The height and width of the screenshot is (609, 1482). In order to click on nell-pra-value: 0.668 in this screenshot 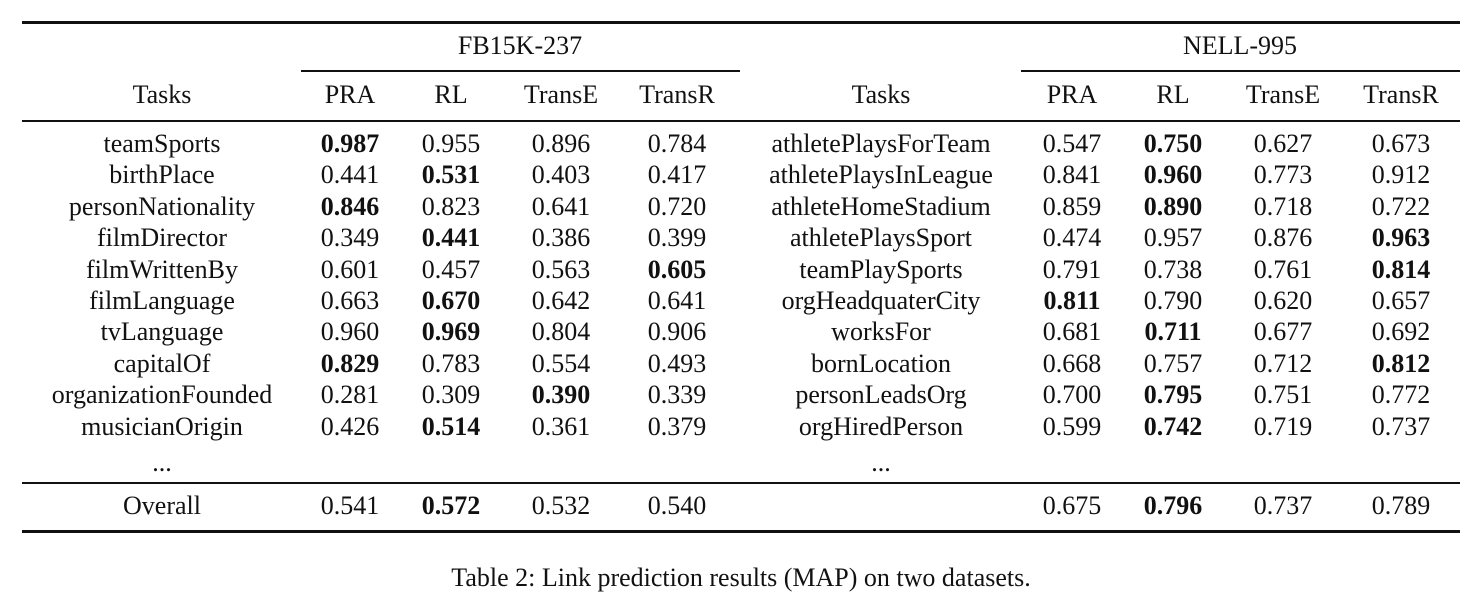, I will do `click(1072, 363)`.